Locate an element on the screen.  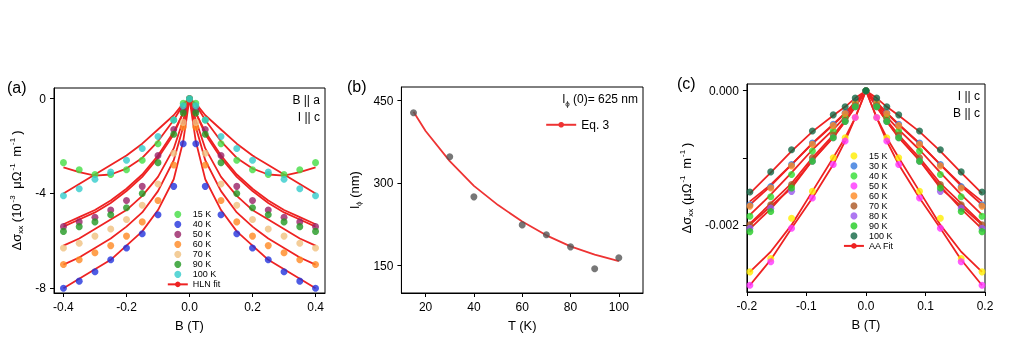
y-tick-label: -4 is located at coordinates (41, 193).